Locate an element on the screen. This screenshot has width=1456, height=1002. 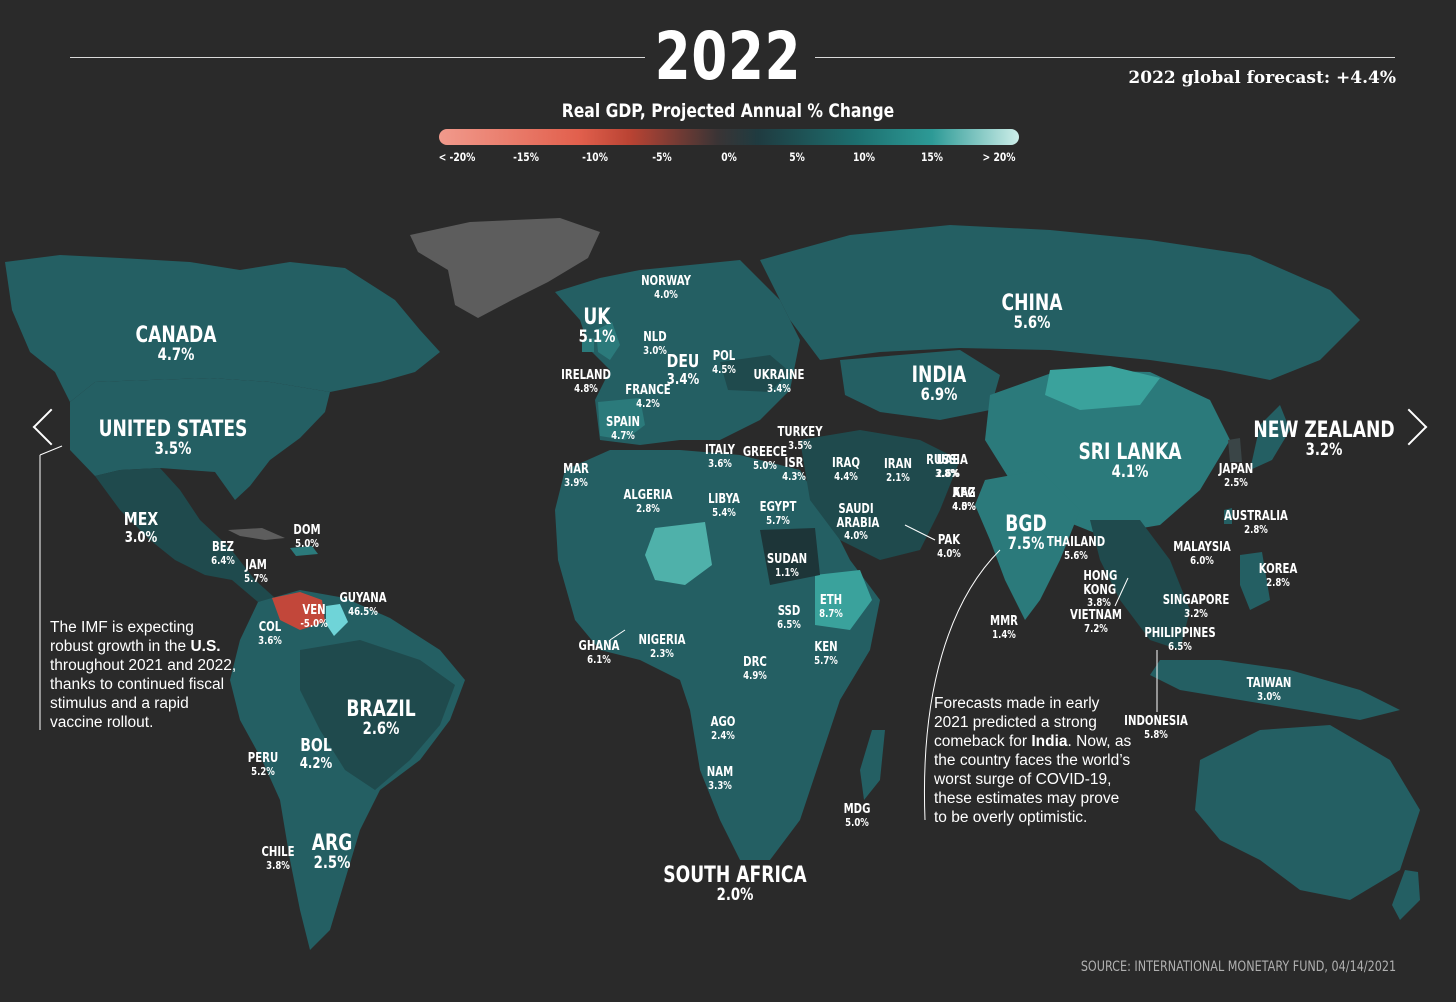
country-label-ago: AGO 2.4% is located at coordinates (723, 728).